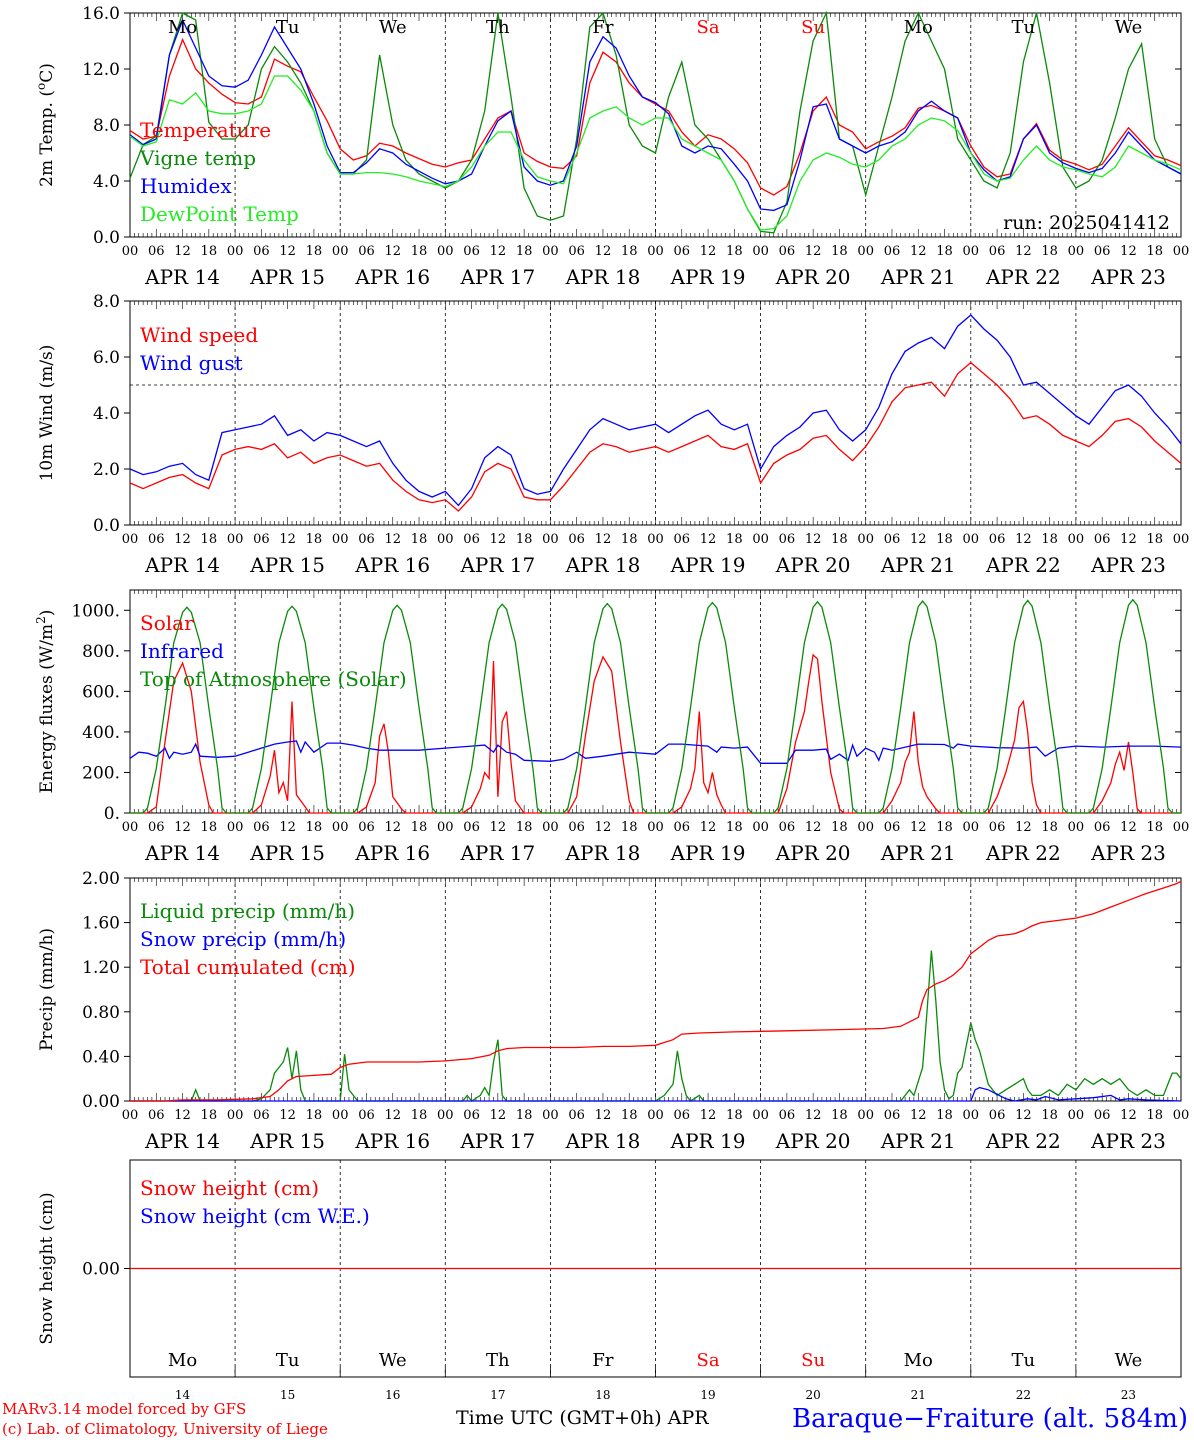 This screenshot has height=1445, width=1194. I want to click on y-tick-label: 4.0, so click(106, 182).